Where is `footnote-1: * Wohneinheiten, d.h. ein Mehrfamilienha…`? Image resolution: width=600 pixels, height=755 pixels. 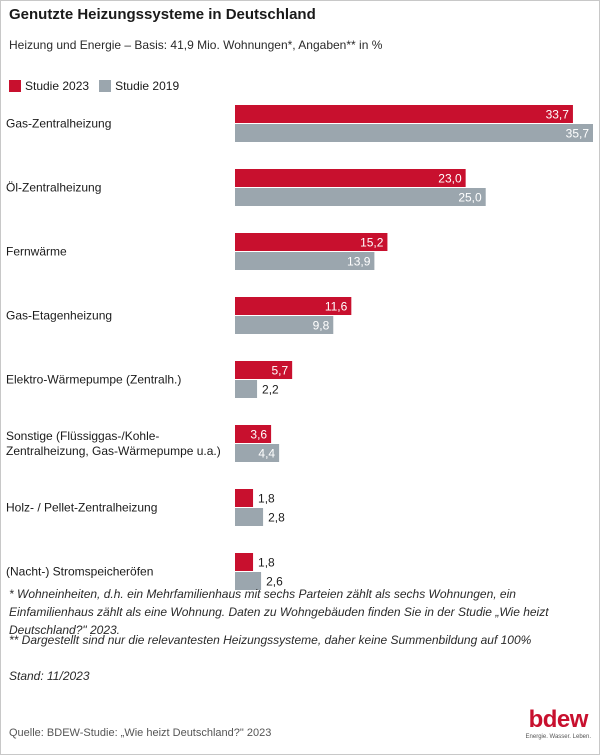 footnote-1: * Wohneinheiten, d.h. ein Mehrfamilienha… is located at coordinates (279, 612).